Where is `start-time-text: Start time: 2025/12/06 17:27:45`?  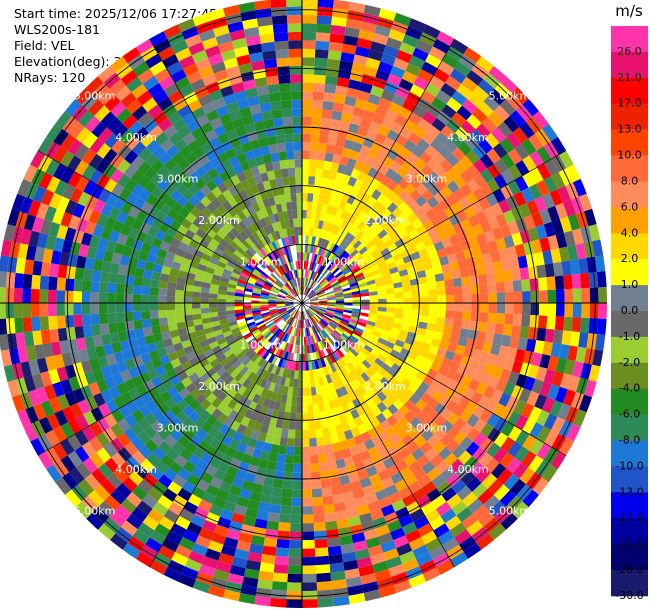 start-time-text: Start time: 2025/12/06 17:27:45 is located at coordinates (116, 13).